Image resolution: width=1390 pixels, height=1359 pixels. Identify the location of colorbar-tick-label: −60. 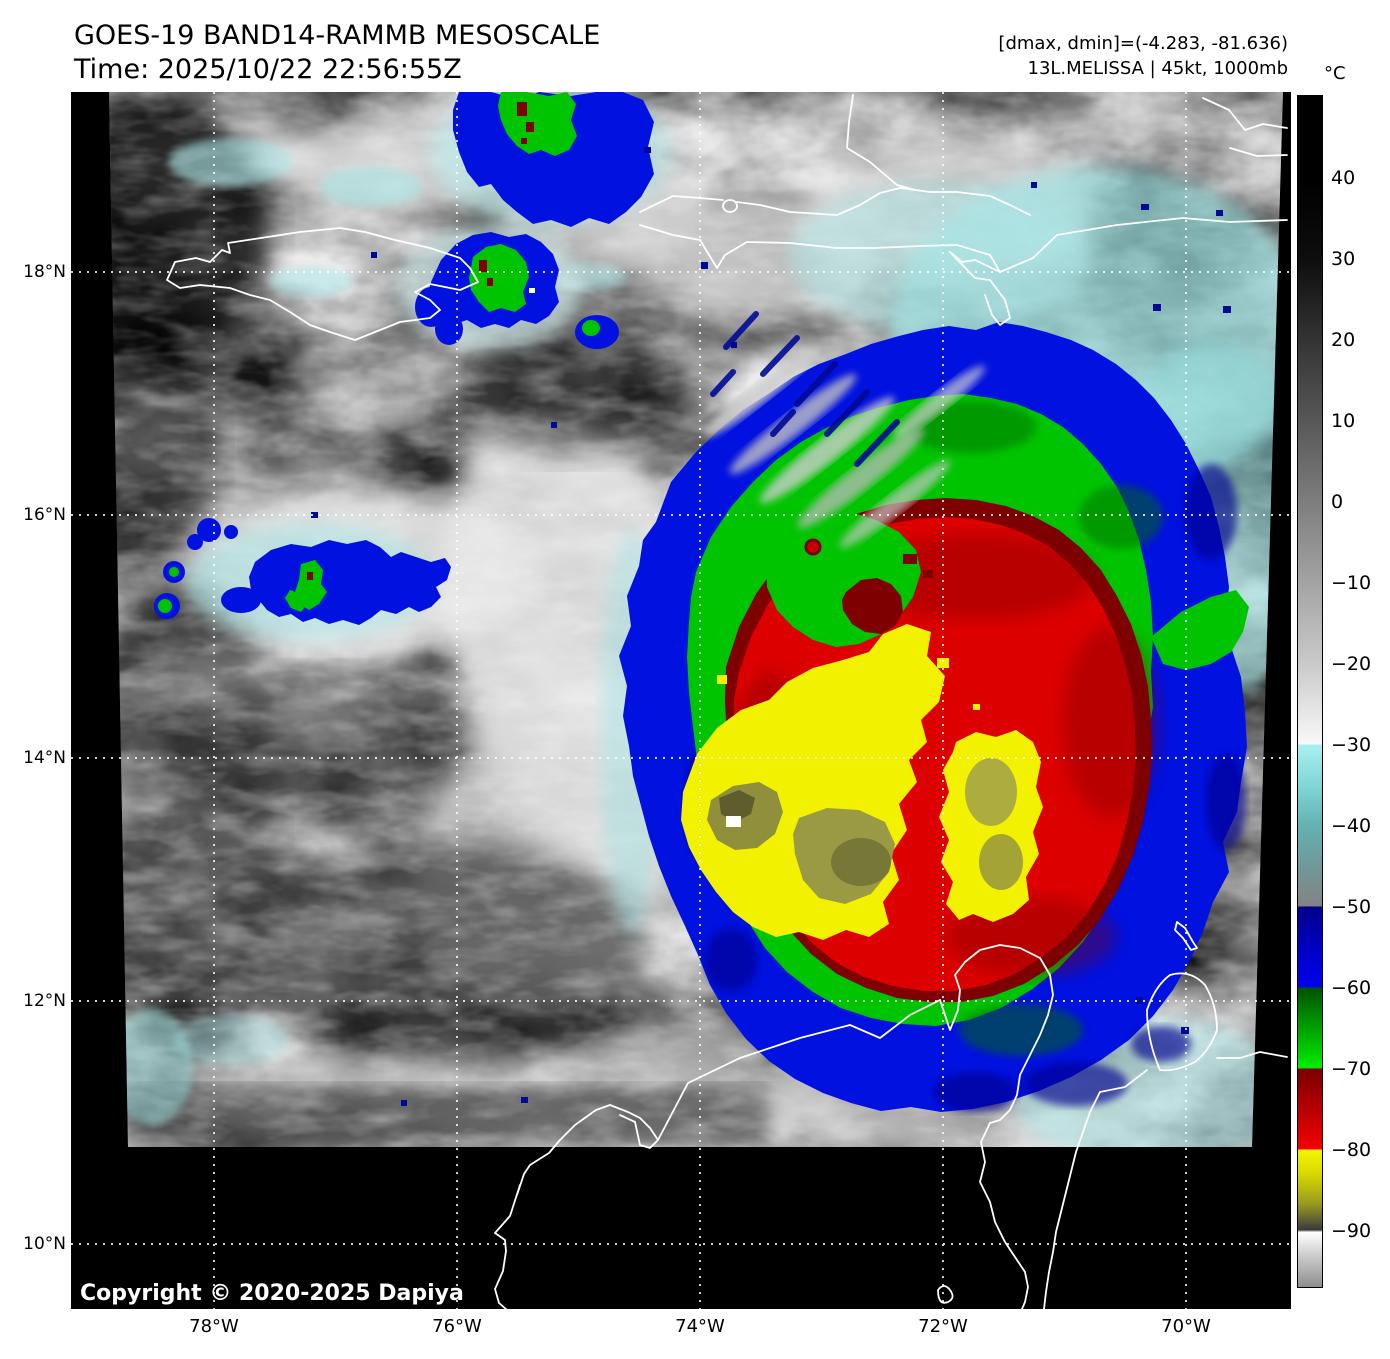
(1351, 988).